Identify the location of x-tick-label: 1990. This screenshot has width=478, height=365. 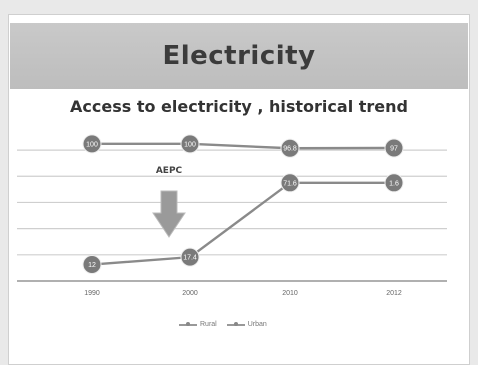
(92, 293).